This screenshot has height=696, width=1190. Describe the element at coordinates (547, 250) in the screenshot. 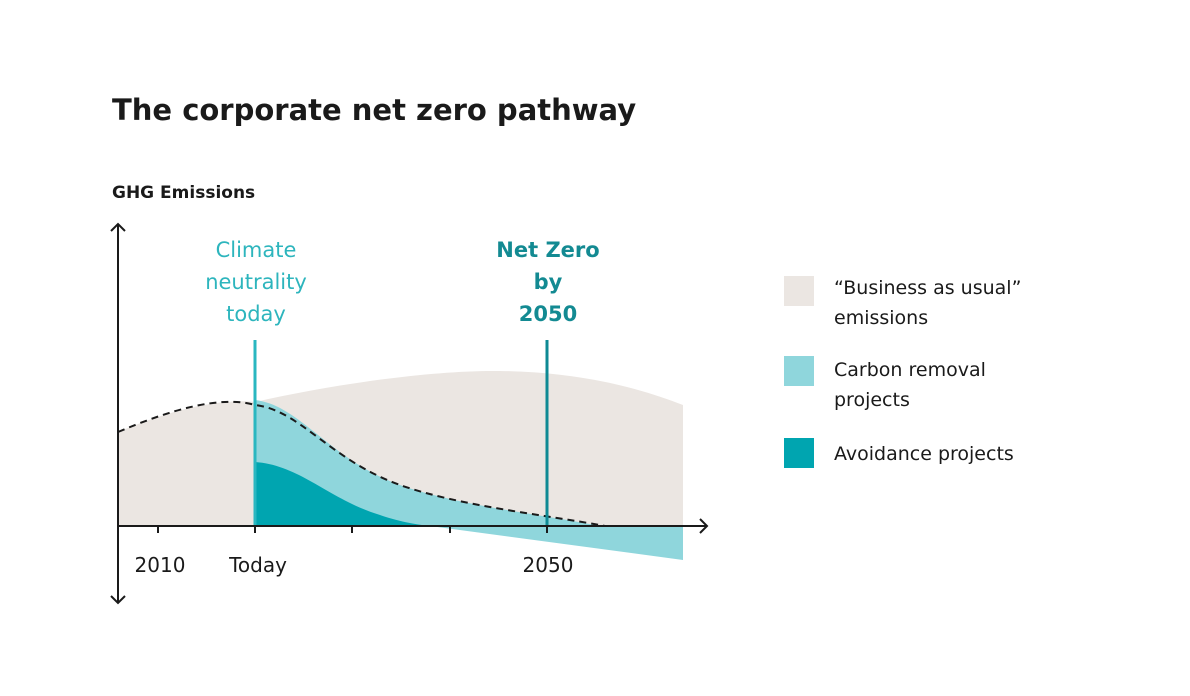

I see `annotation-line: Net Zero` at that location.